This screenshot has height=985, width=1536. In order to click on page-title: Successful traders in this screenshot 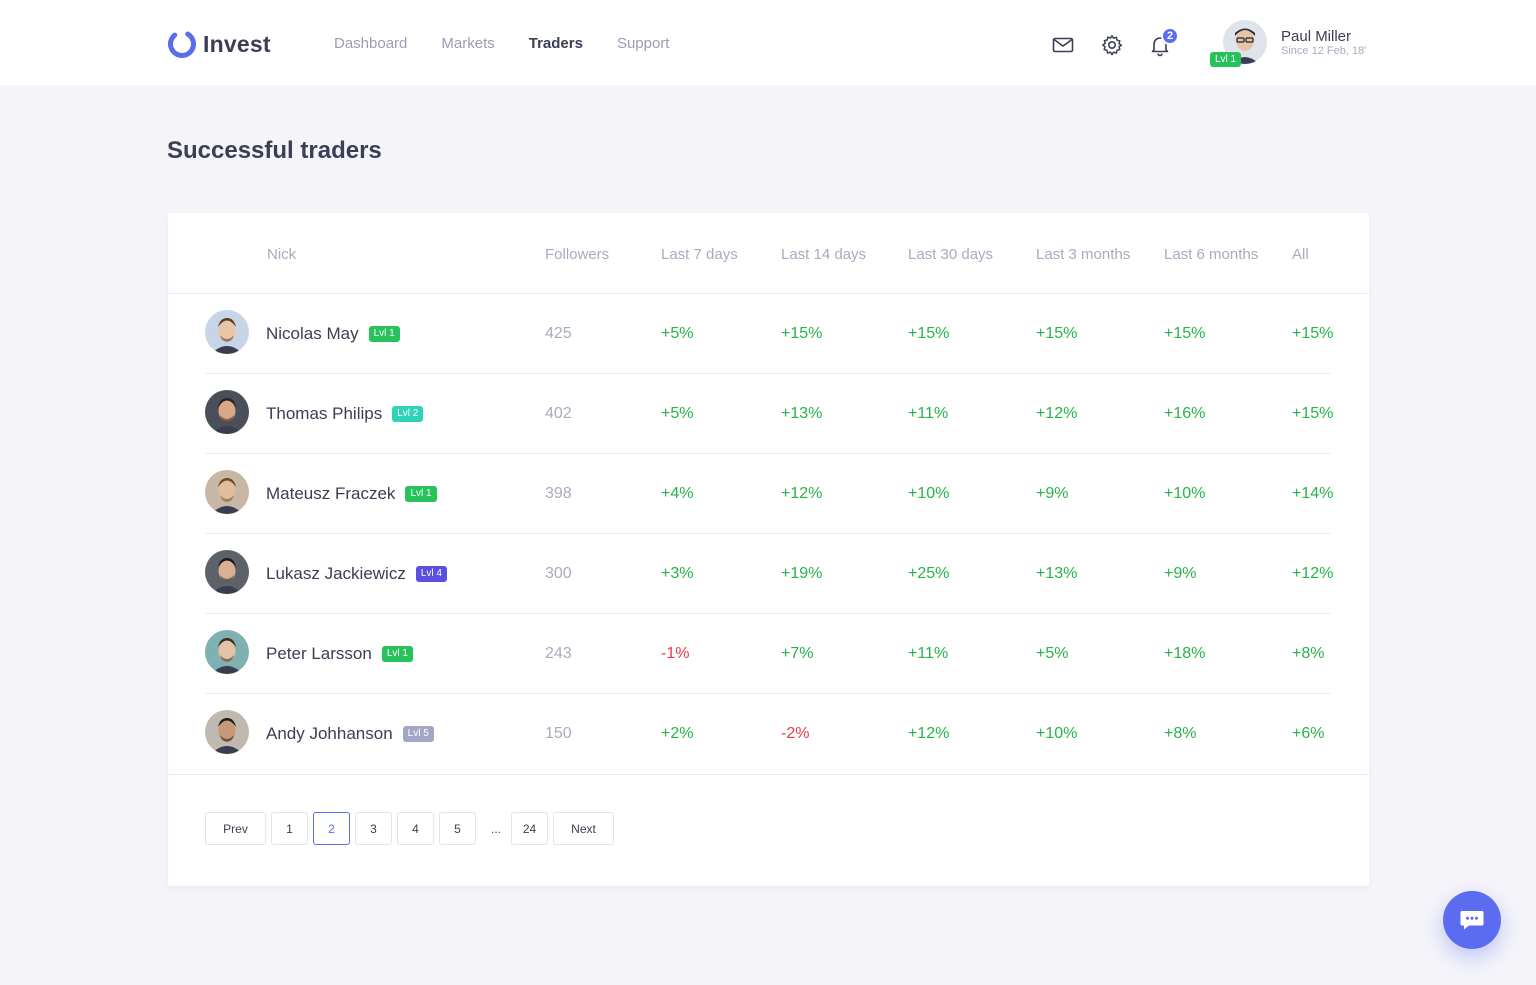, I will do `click(274, 150)`.